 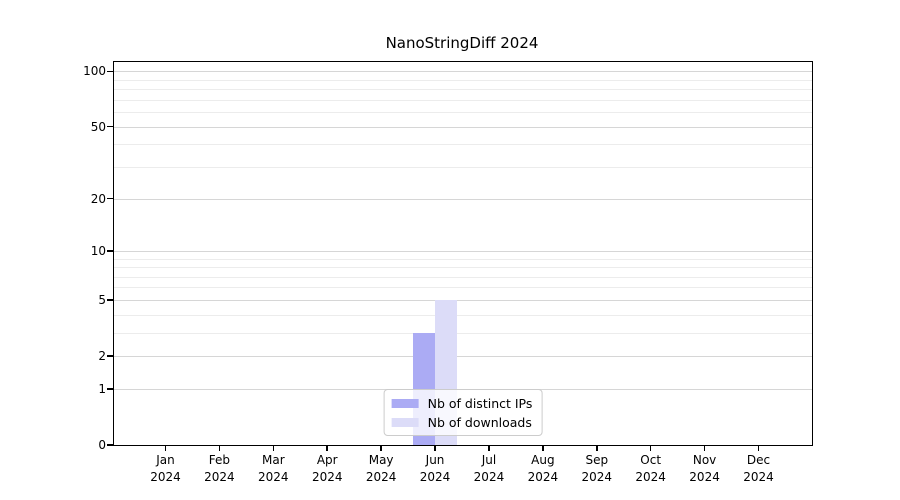 I want to click on y-tick-label: 50, so click(x=98, y=126).